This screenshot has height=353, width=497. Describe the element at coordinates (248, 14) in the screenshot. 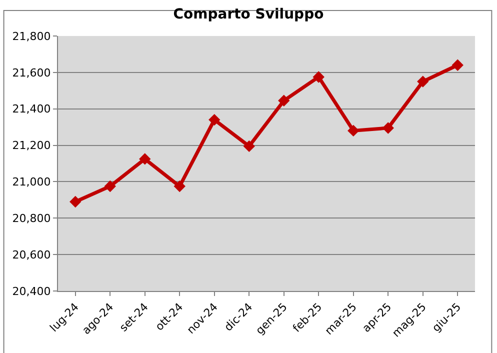

I see `chart-title: Comparto Sviluppo` at that location.